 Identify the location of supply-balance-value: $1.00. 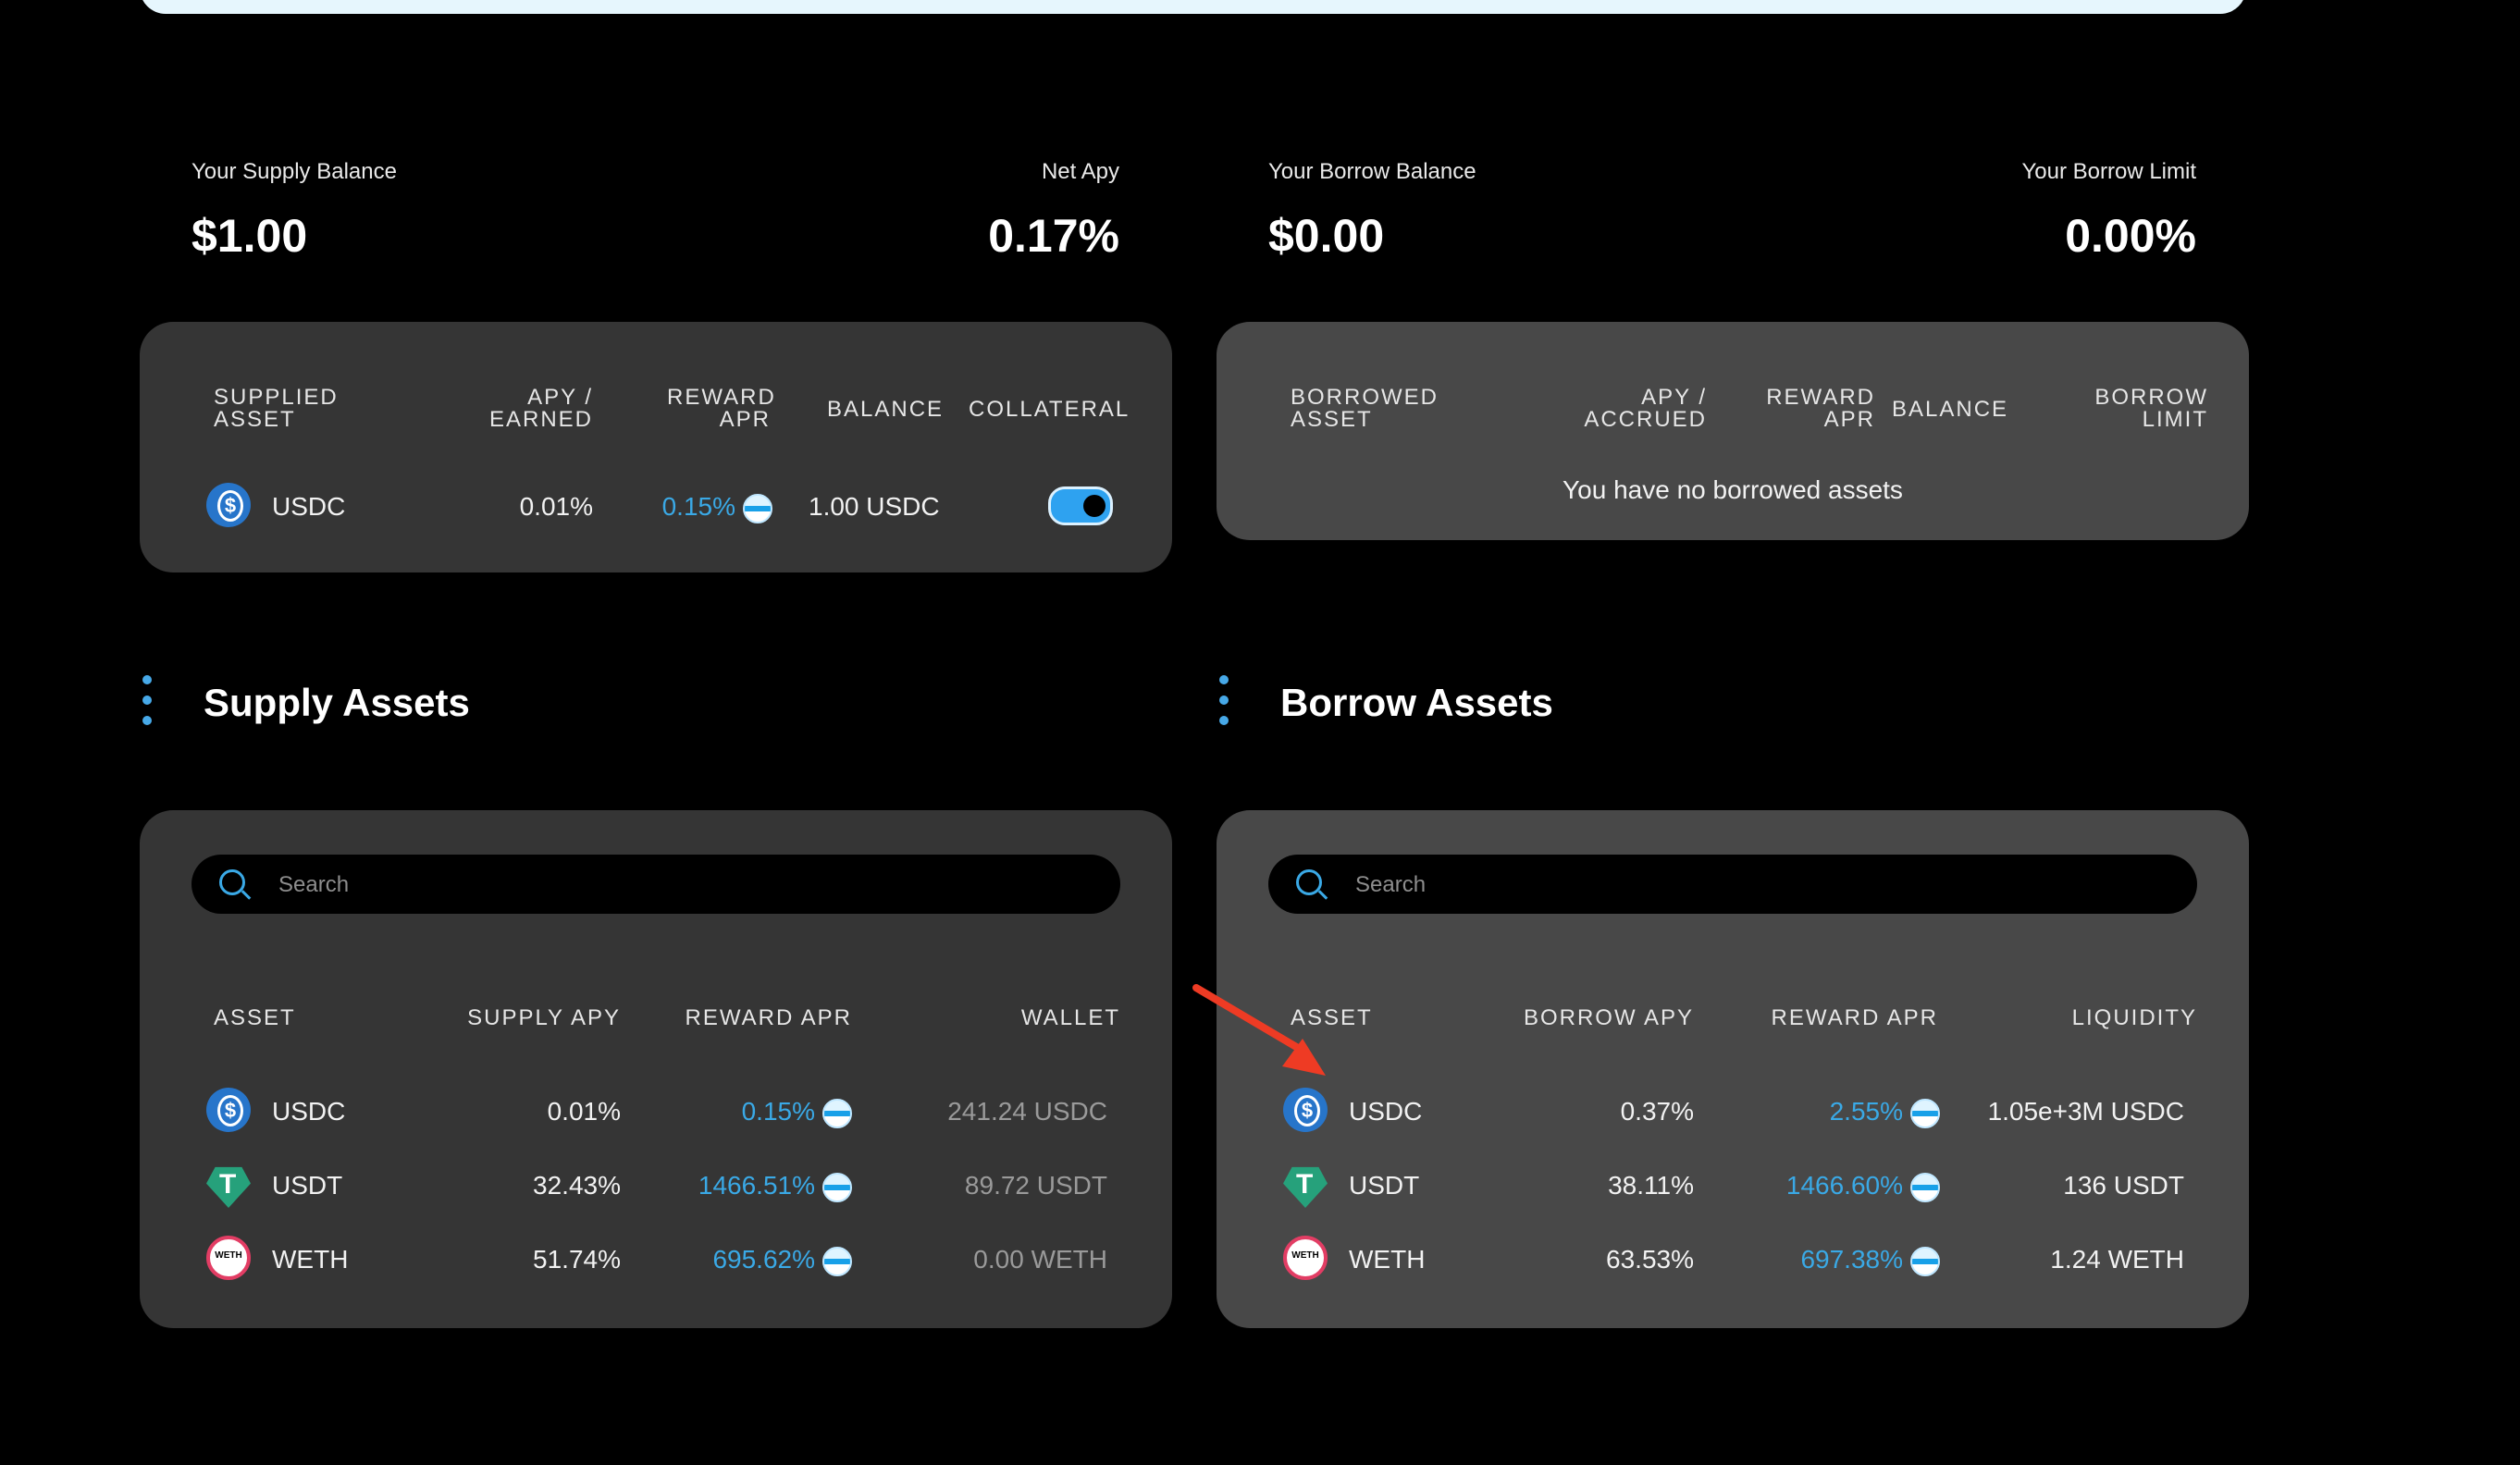
(249, 236).